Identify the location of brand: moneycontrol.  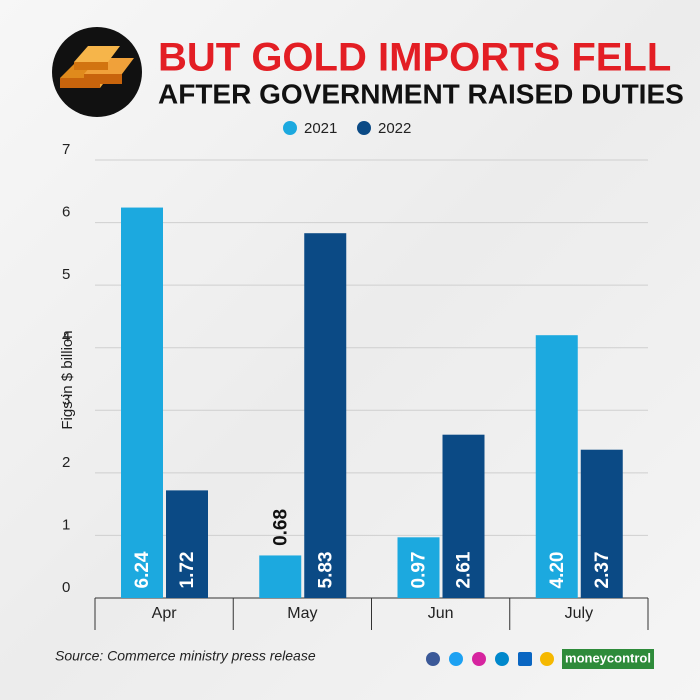
(608, 657).